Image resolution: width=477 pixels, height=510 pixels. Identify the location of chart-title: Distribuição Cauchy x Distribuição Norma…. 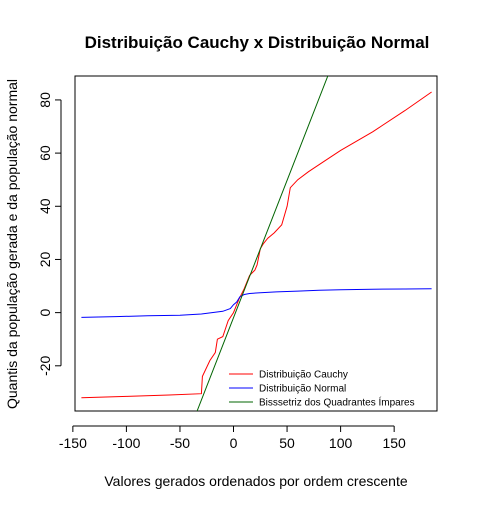
(257, 42).